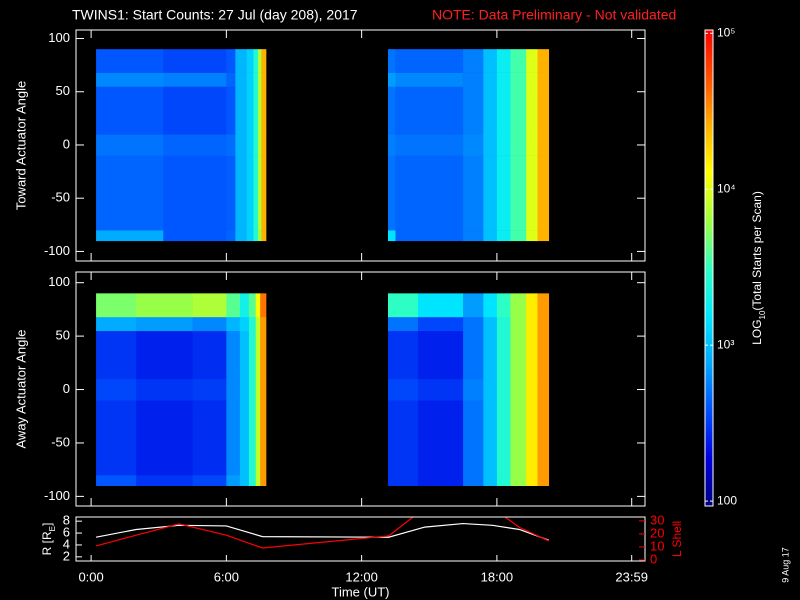  What do you see at coordinates (63, 90) in the screenshot?
I see `y-tick-label: 50` at bounding box center [63, 90].